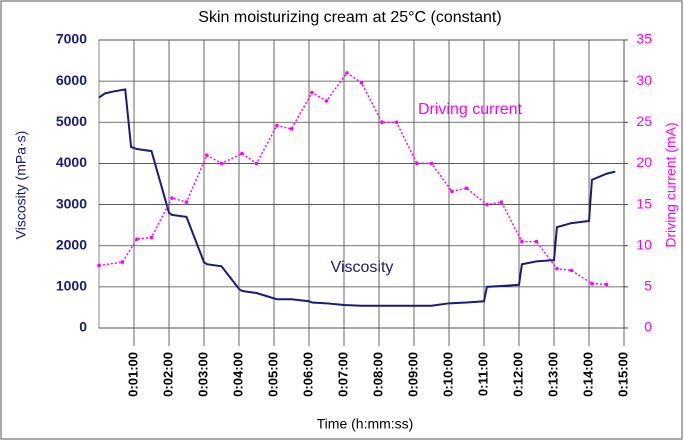  Describe the element at coordinates (71, 39) in the screenshot. I see `y-tick-label: 7000` at that location.